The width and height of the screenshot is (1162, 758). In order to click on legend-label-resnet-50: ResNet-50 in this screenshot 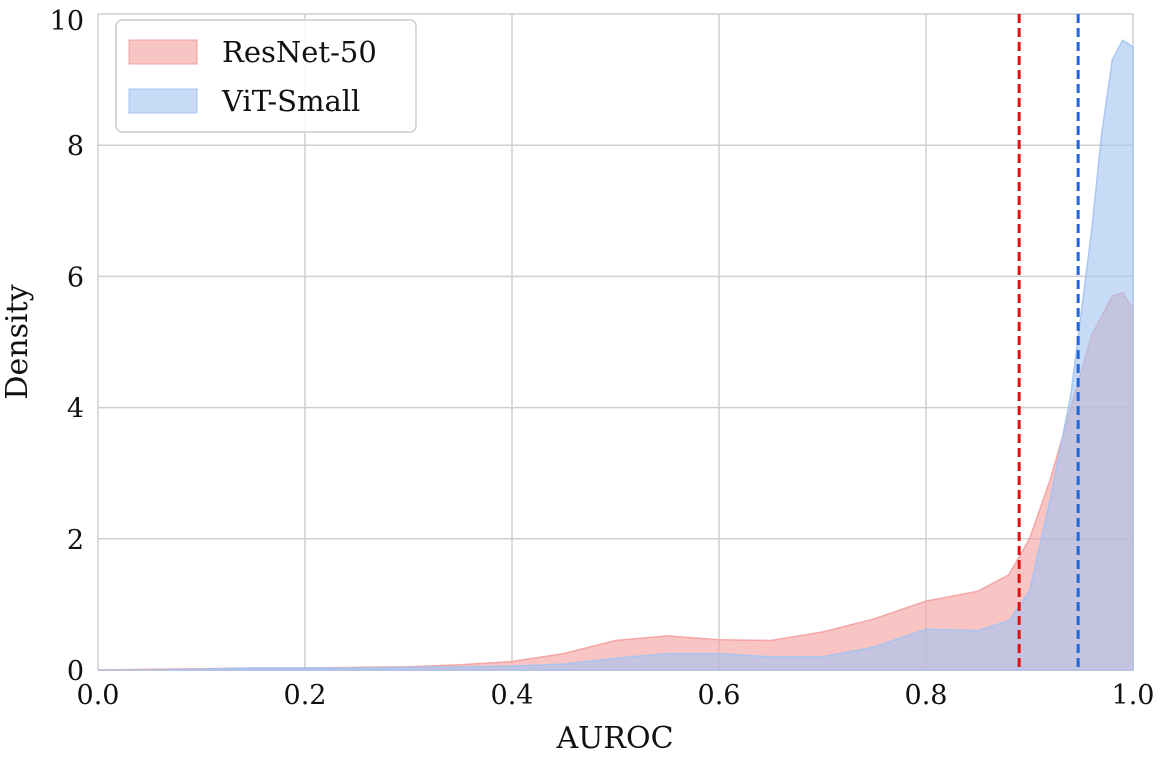, I will do `click(299, 52)`.